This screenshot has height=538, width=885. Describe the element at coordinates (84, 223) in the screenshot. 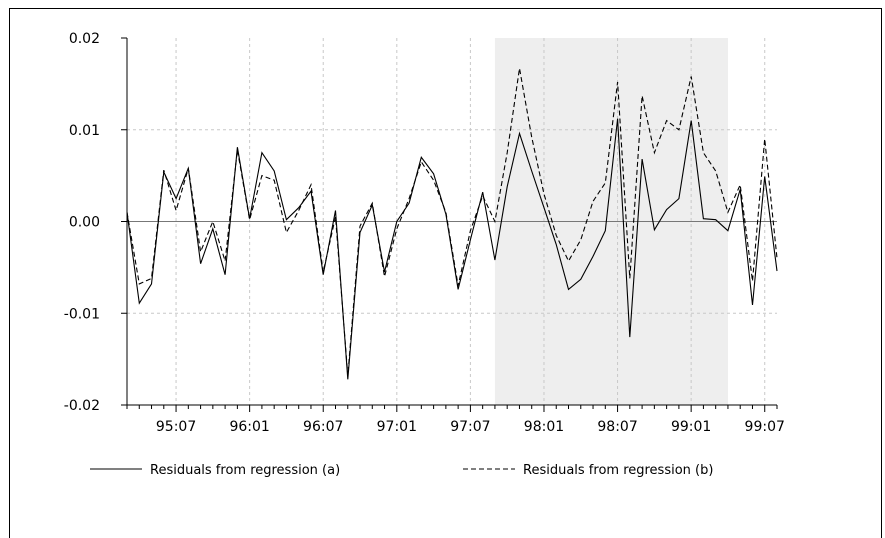

I see `y-tick-label: 0.00` at that location.